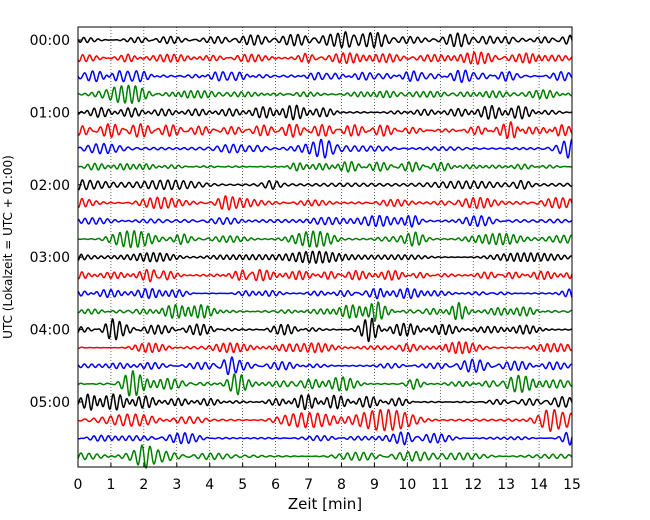 This screenshot has height=520, width=650. What do you see at coordinates (325, 504) in the screenshot?
I see `x-axis-label: Zeit [min]` at bounding box center [325, 504].